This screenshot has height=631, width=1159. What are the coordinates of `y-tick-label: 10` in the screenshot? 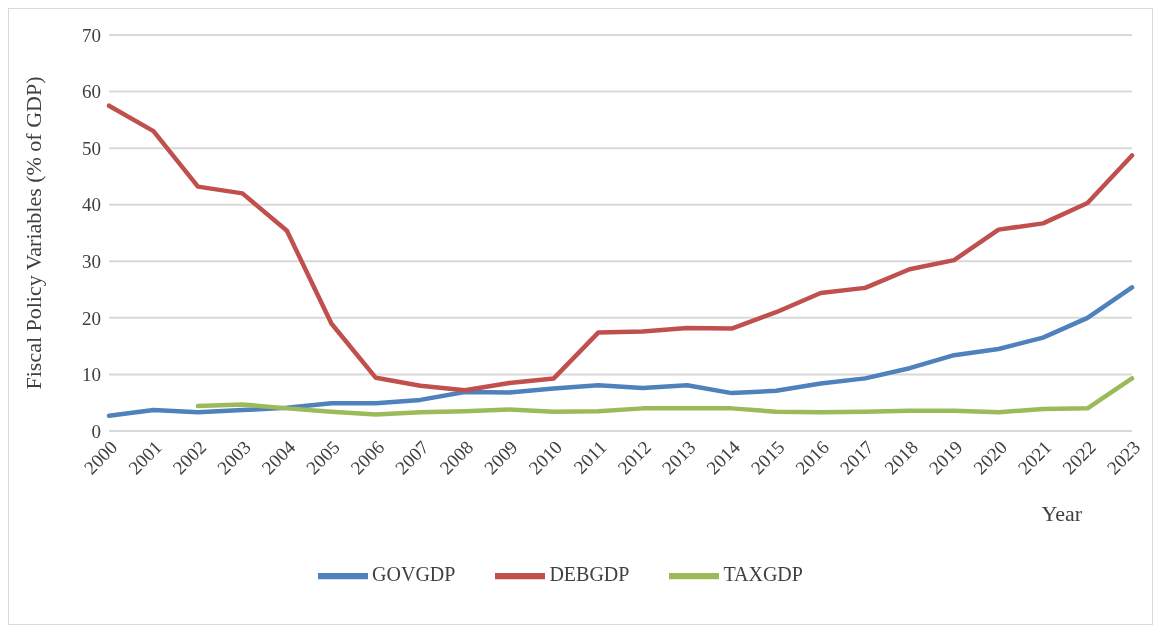 It's located at (91, 375).